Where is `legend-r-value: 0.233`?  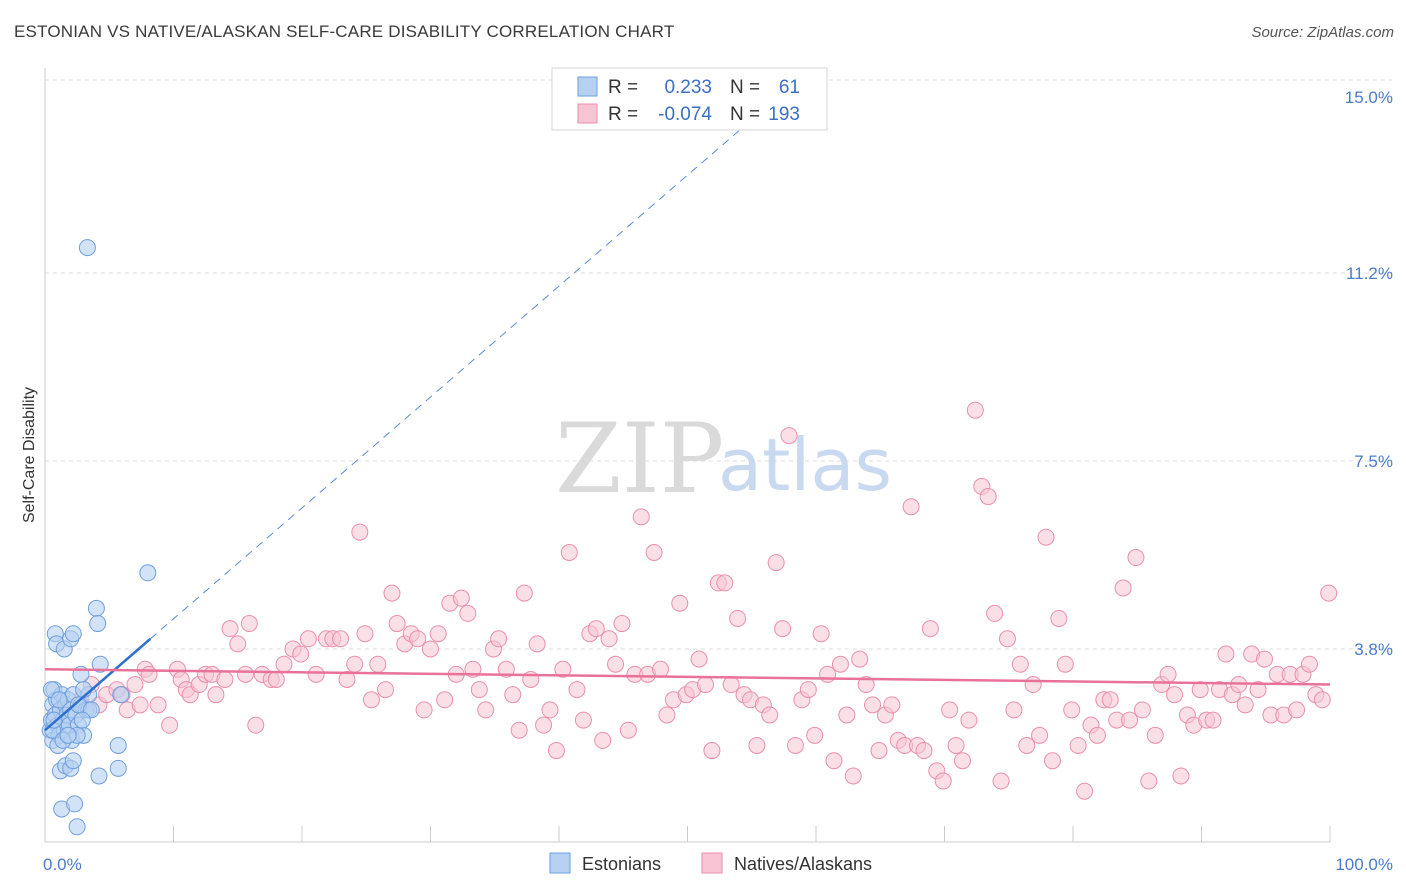
legend-r-value: 0.233 is located at coordinates (688, 87).